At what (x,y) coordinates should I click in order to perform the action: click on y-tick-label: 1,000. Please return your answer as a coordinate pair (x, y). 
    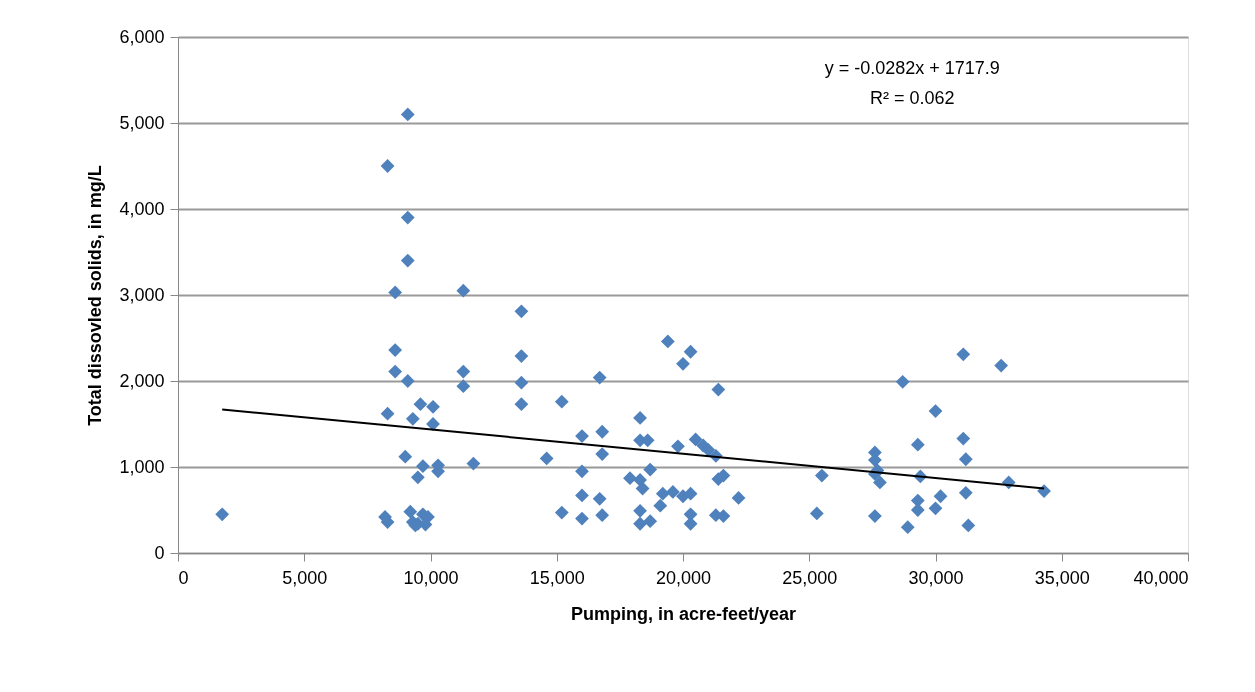
    Looking at the image, I should click on (142, 466).